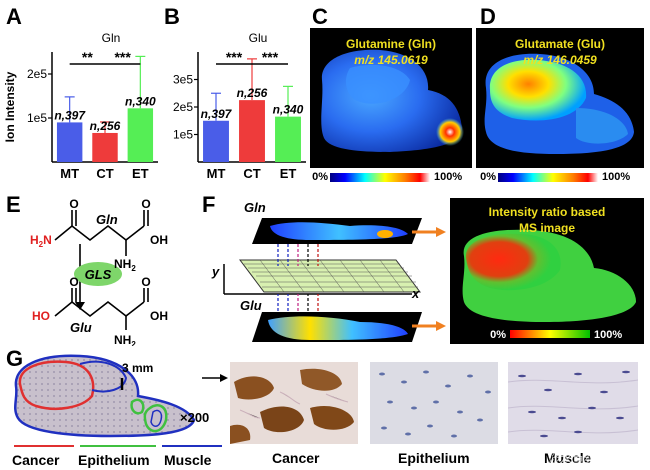 The width and height of the screenshot is (650, 470). I want to click on legend-muscle: Muscle, so click(188, 460).